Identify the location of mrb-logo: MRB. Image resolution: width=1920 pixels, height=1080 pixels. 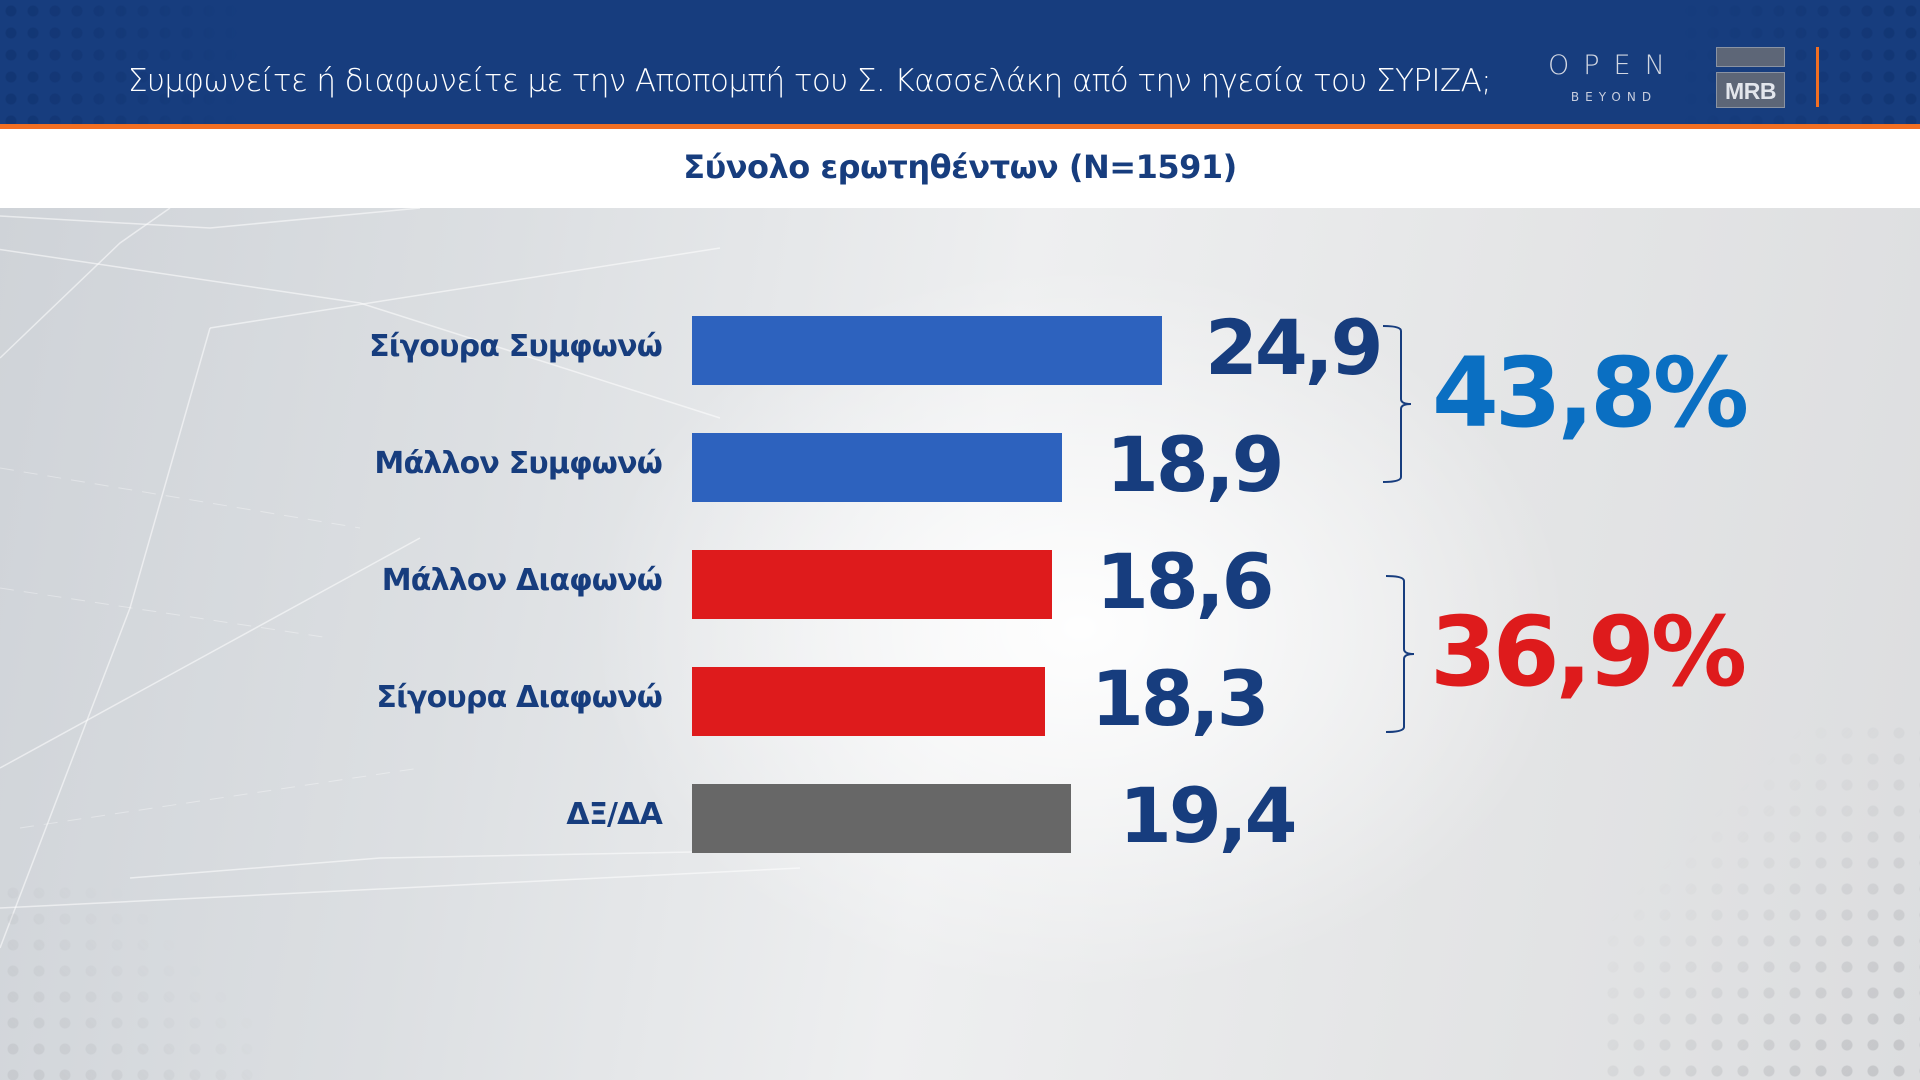
(1750, 77).